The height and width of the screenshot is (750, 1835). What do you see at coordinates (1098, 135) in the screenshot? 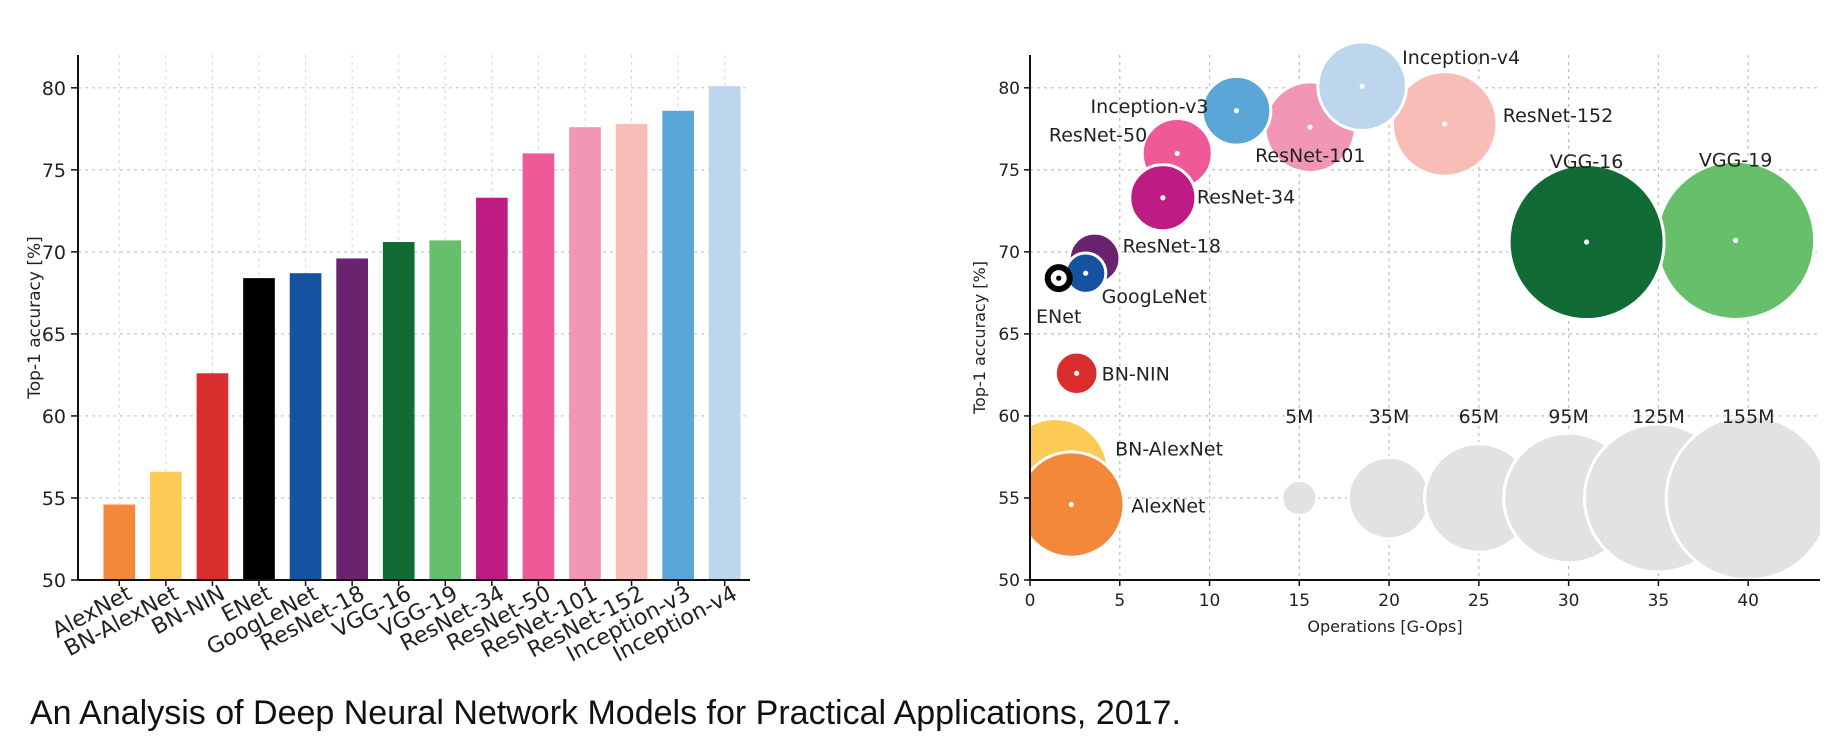
I see `point-label-resnet-50: ResNet-50` at bounding box center [1098, 135].